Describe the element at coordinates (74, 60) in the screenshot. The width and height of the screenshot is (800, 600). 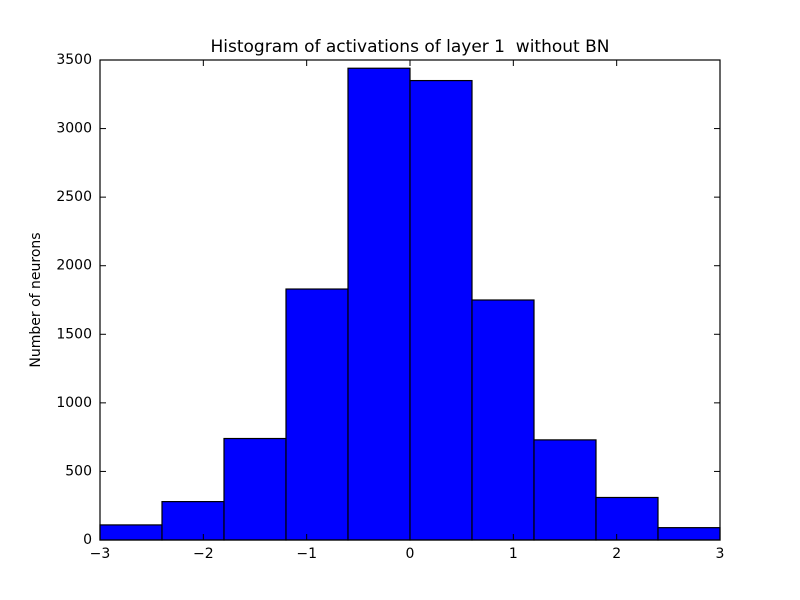
I see `y-tick-label: 3500` at that location.